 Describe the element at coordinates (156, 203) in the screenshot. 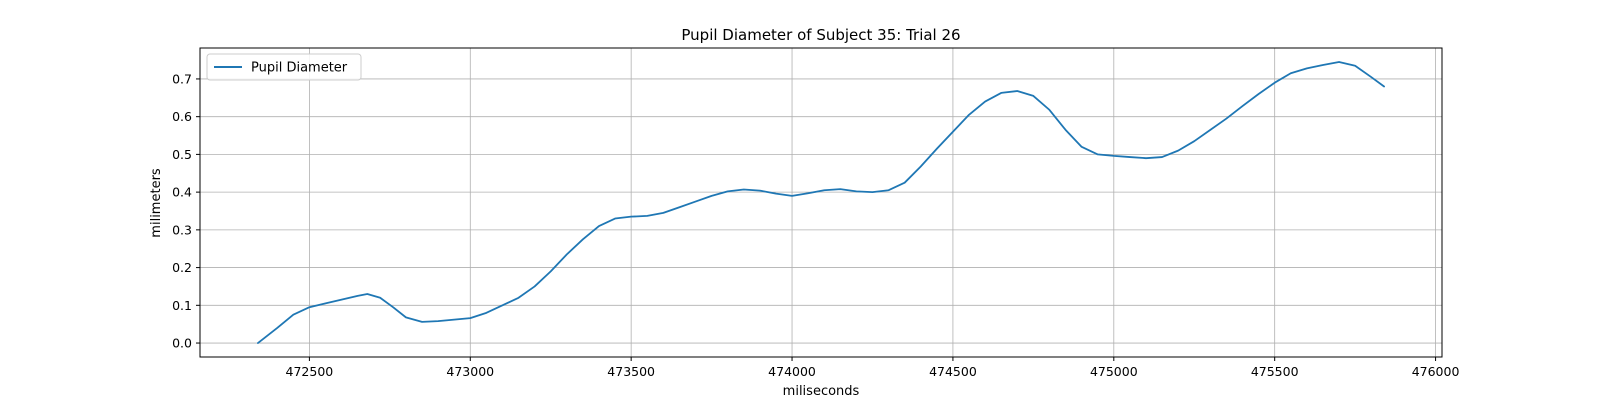

I see `y-axis-label: milimeters` at that location.